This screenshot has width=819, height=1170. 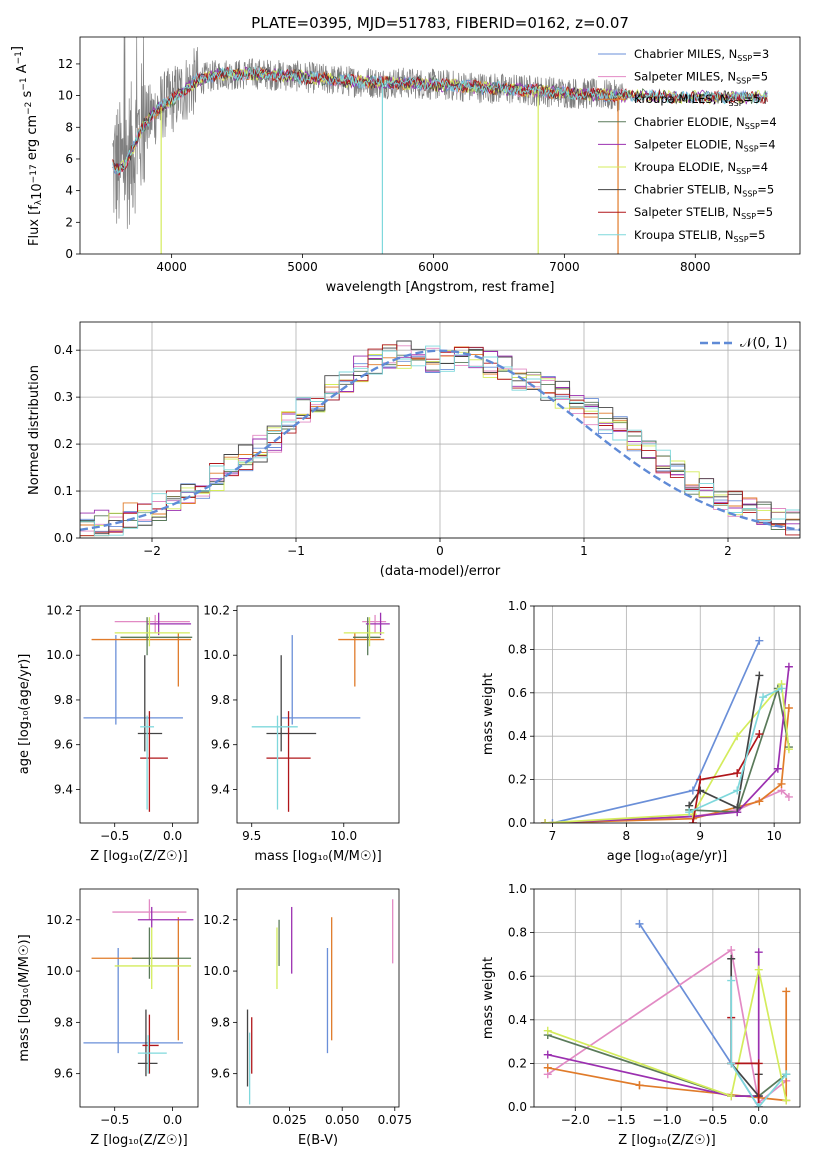 What do you see at coordinates (763, 343) in the screenshot?
I see `legend-entry: 𝒩(0, 1)` at bounding box center [763, 343].